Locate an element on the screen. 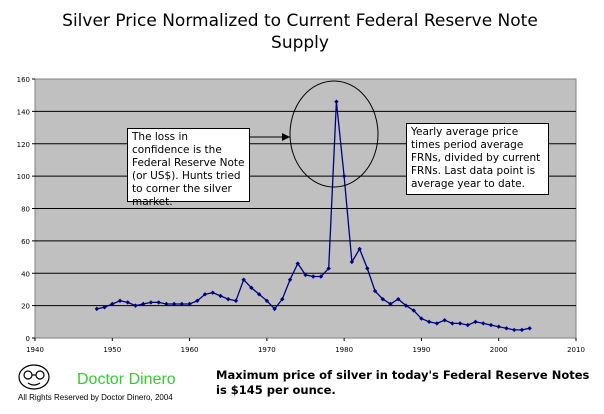  x-tick-label: 1960 is located at coordinates (190, 350).